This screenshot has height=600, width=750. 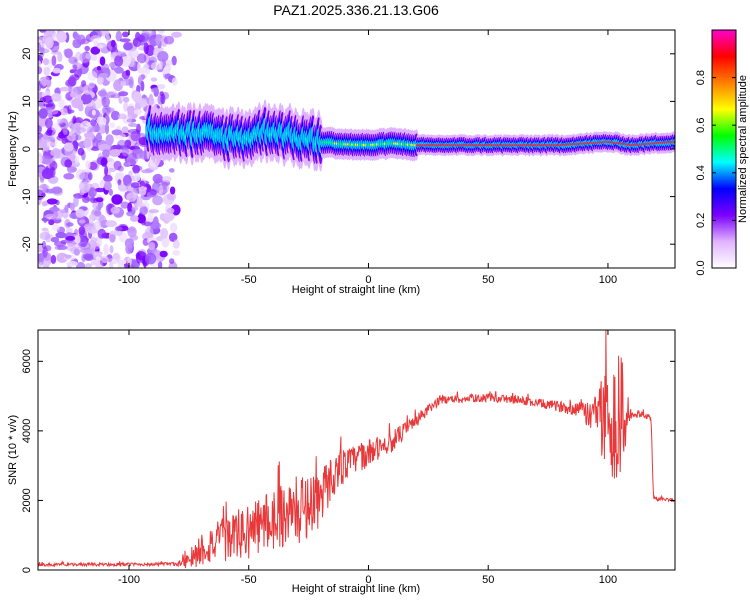 I want to click on snr-ytick-label: 6000, so click(x=27, y=361).